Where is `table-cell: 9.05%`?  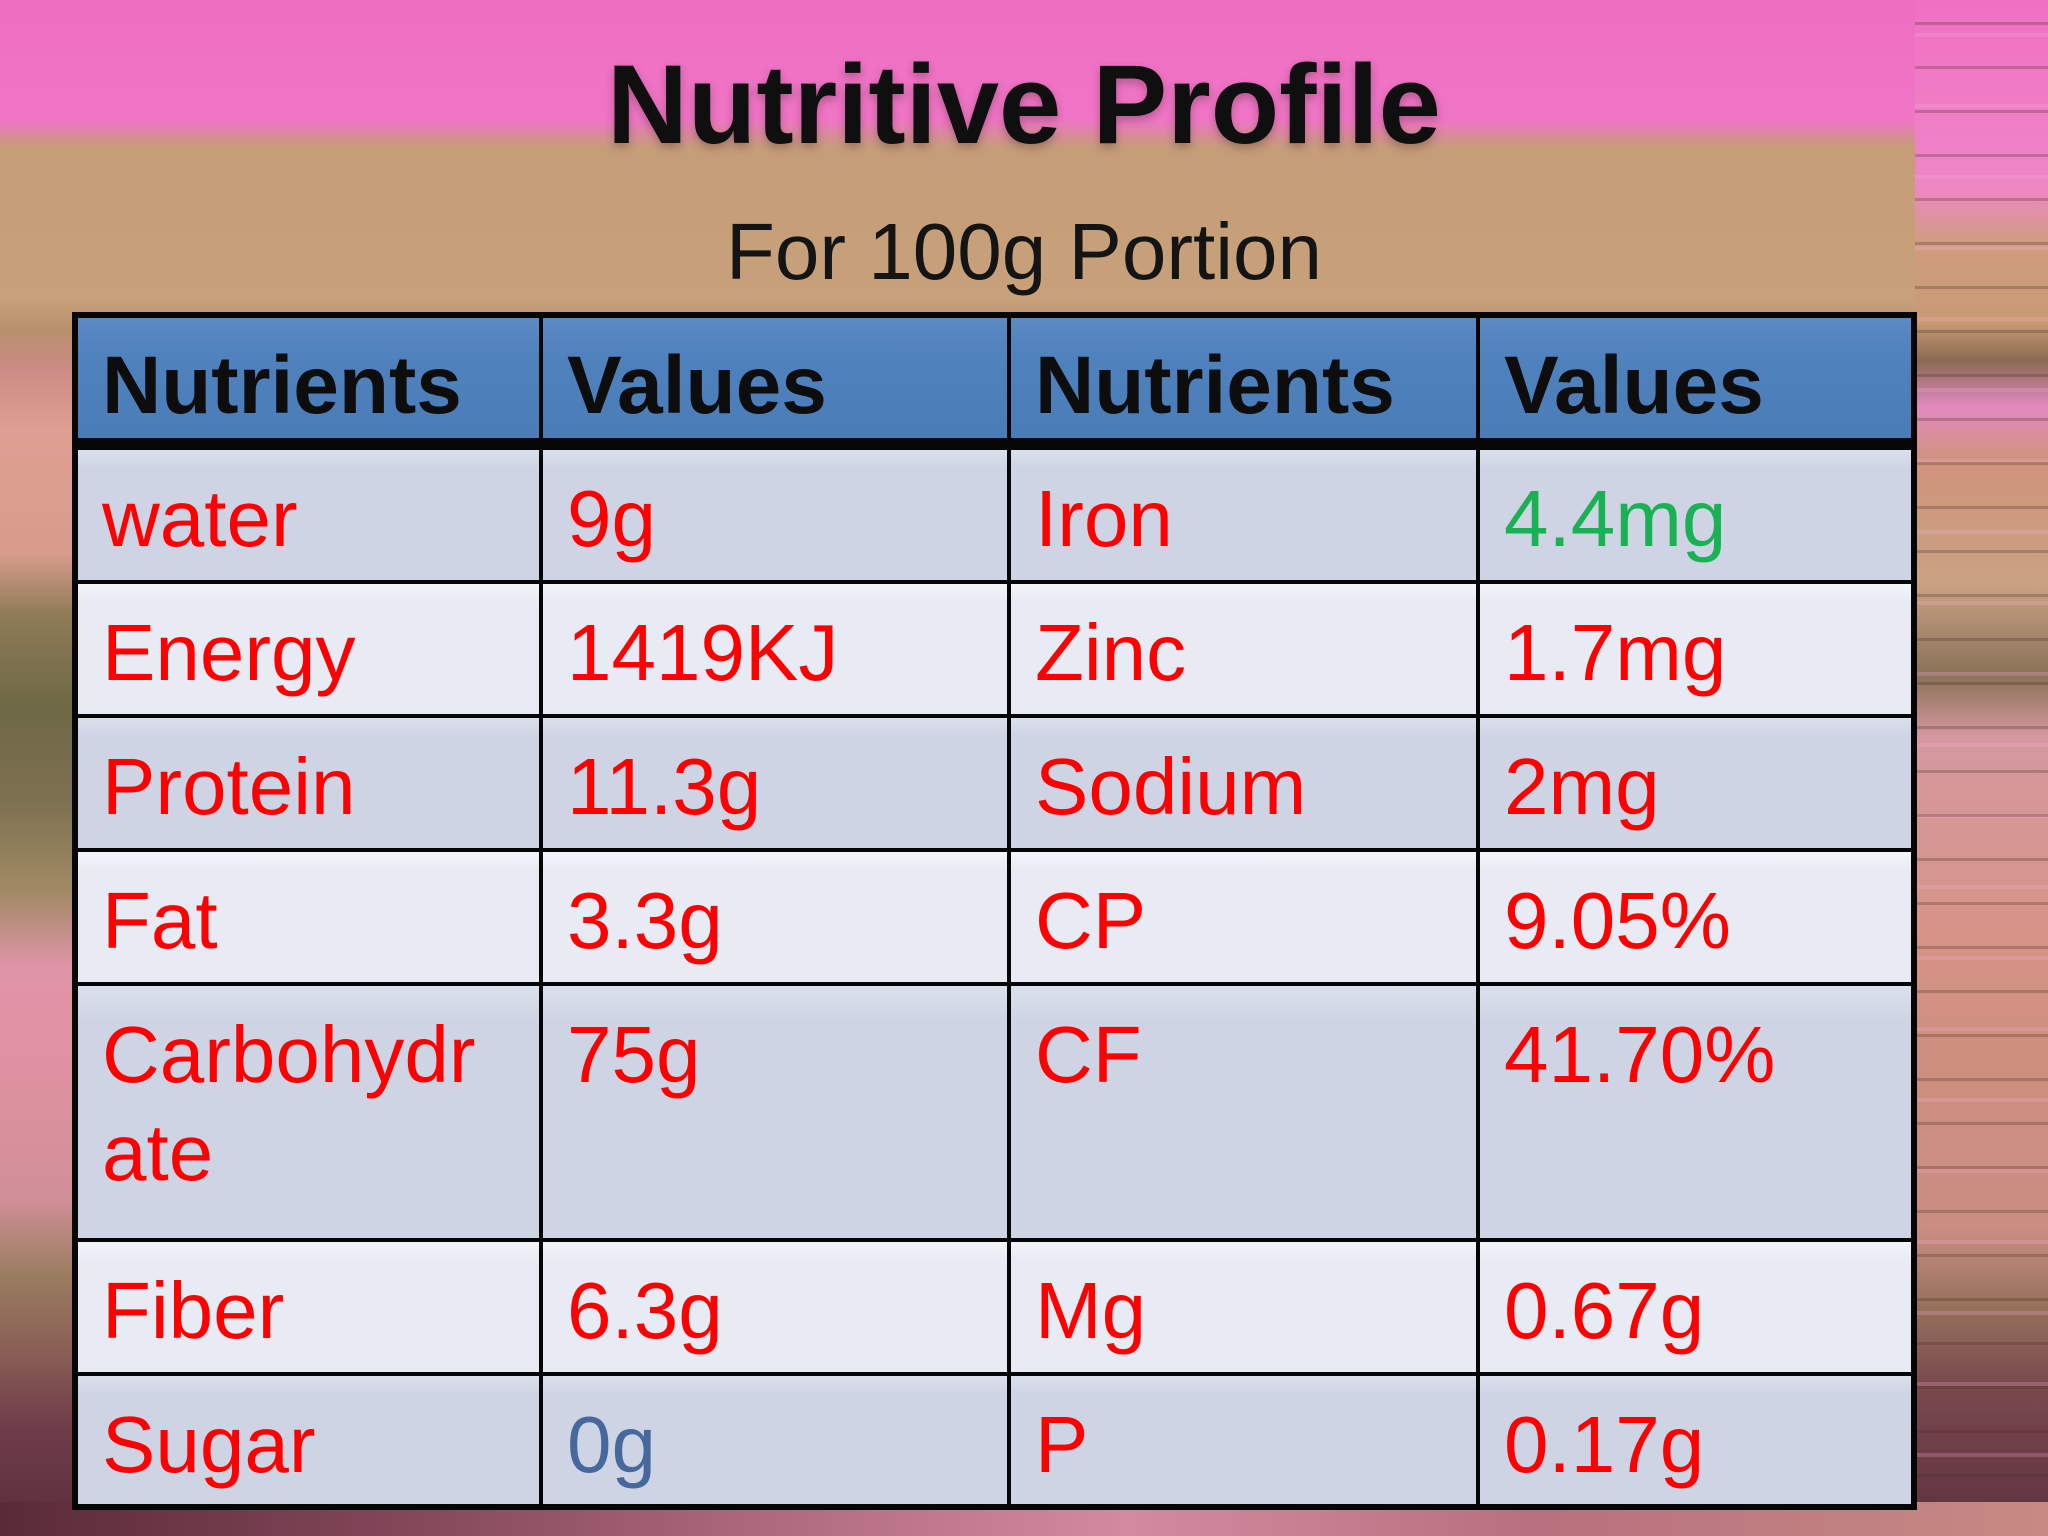 table-cell: 9.05% is located at coordinates (1617, 920).